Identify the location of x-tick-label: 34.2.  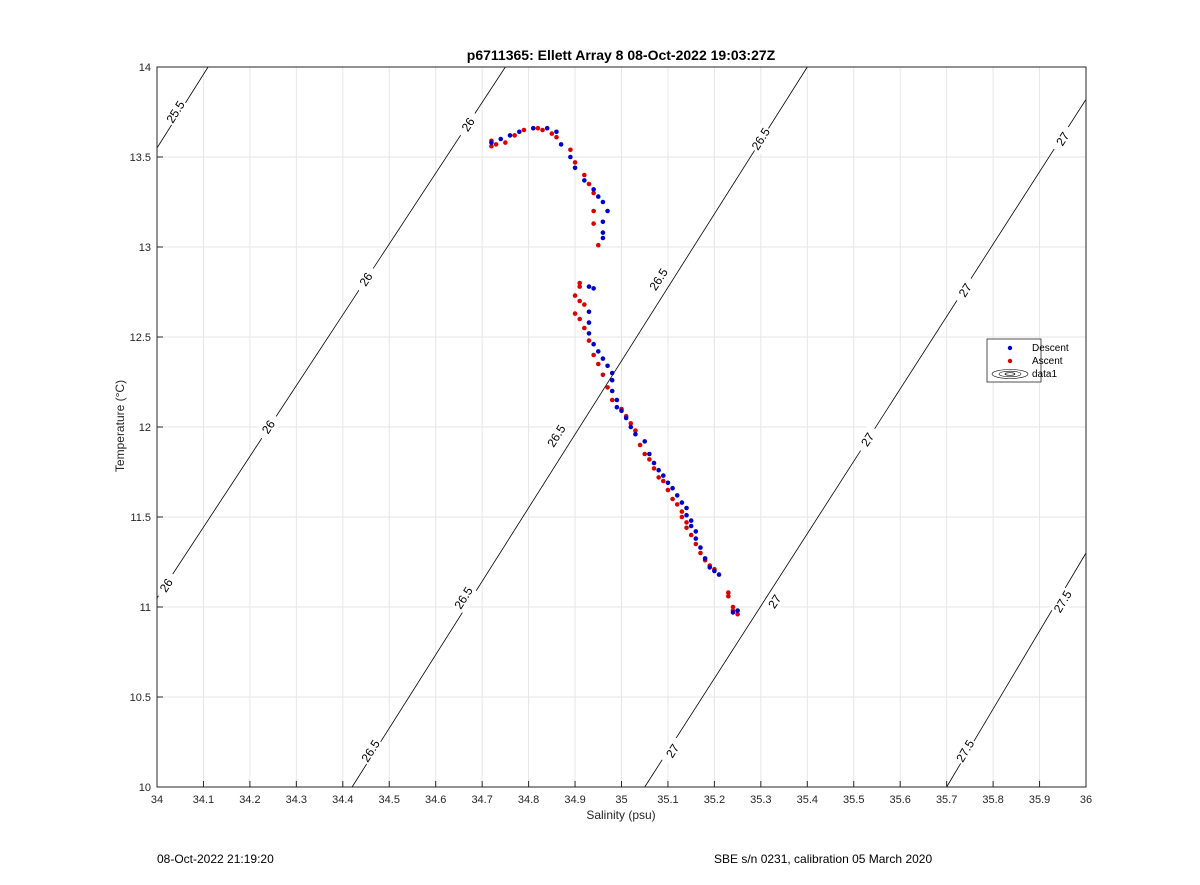
(249, 800).